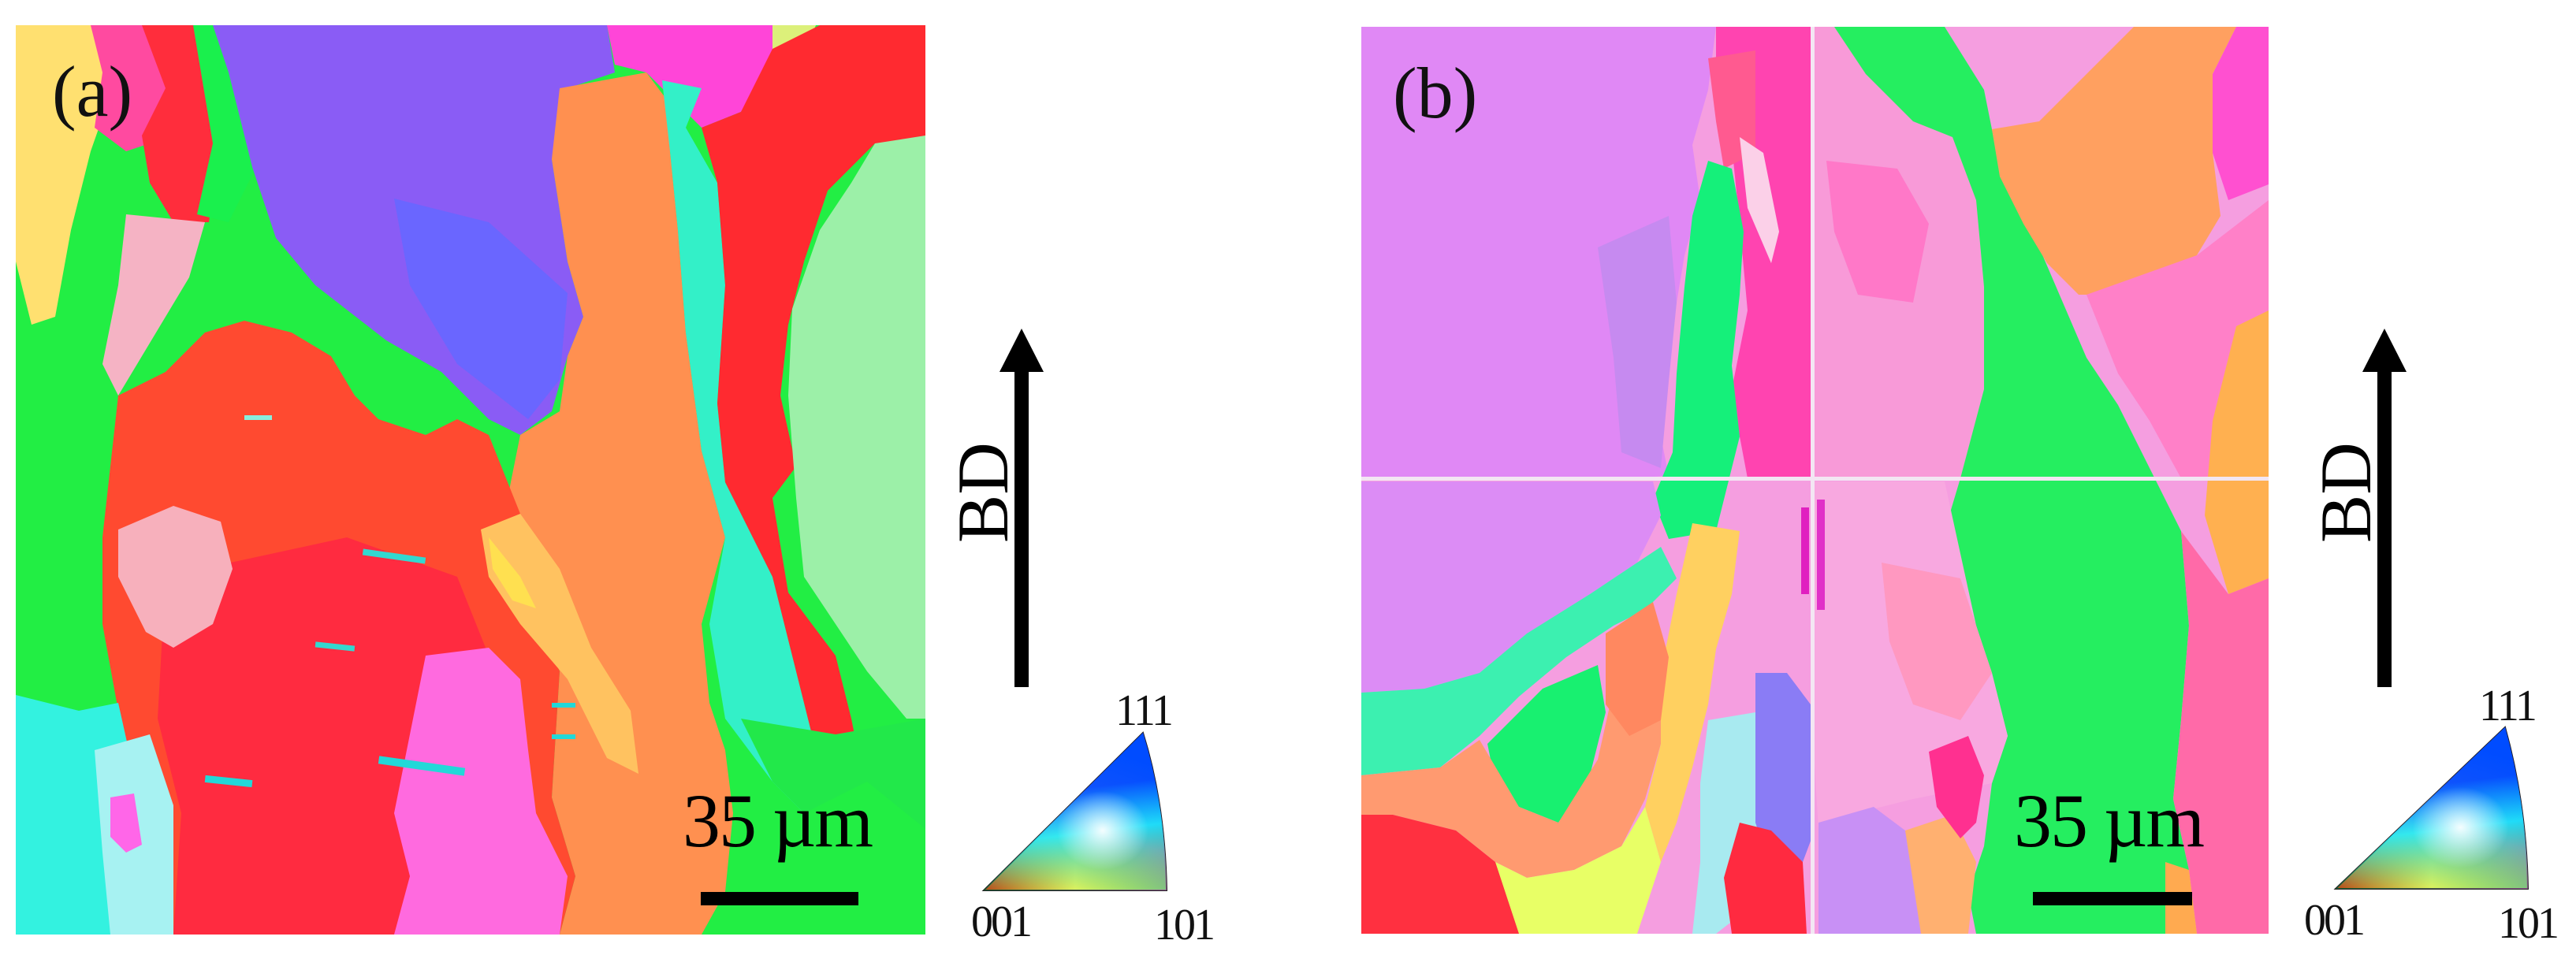 This screenshot has width=2576, height=955. I want to click on crosshair-horizontal, so click(1815, 479).